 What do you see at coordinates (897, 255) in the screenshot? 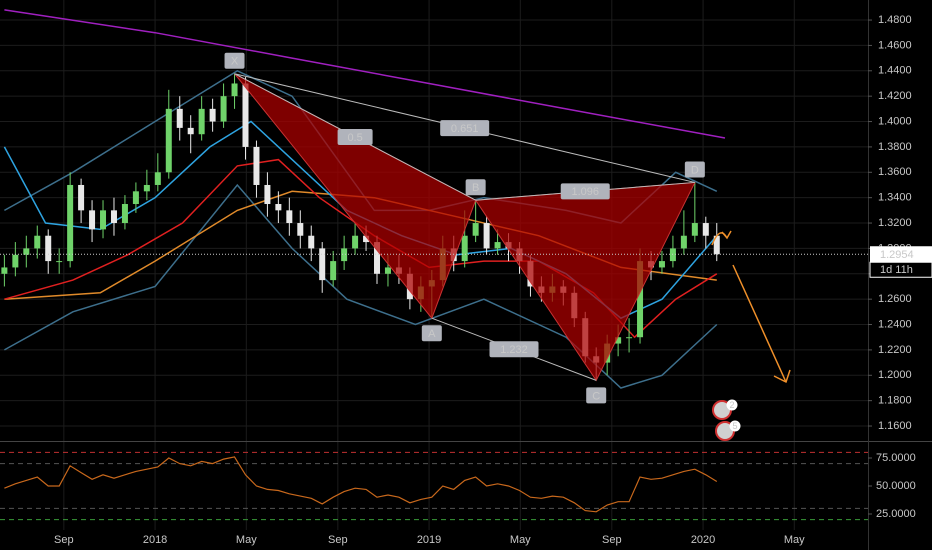
I see `last-price-label: 1.2954` at bounding box center [897, 255].